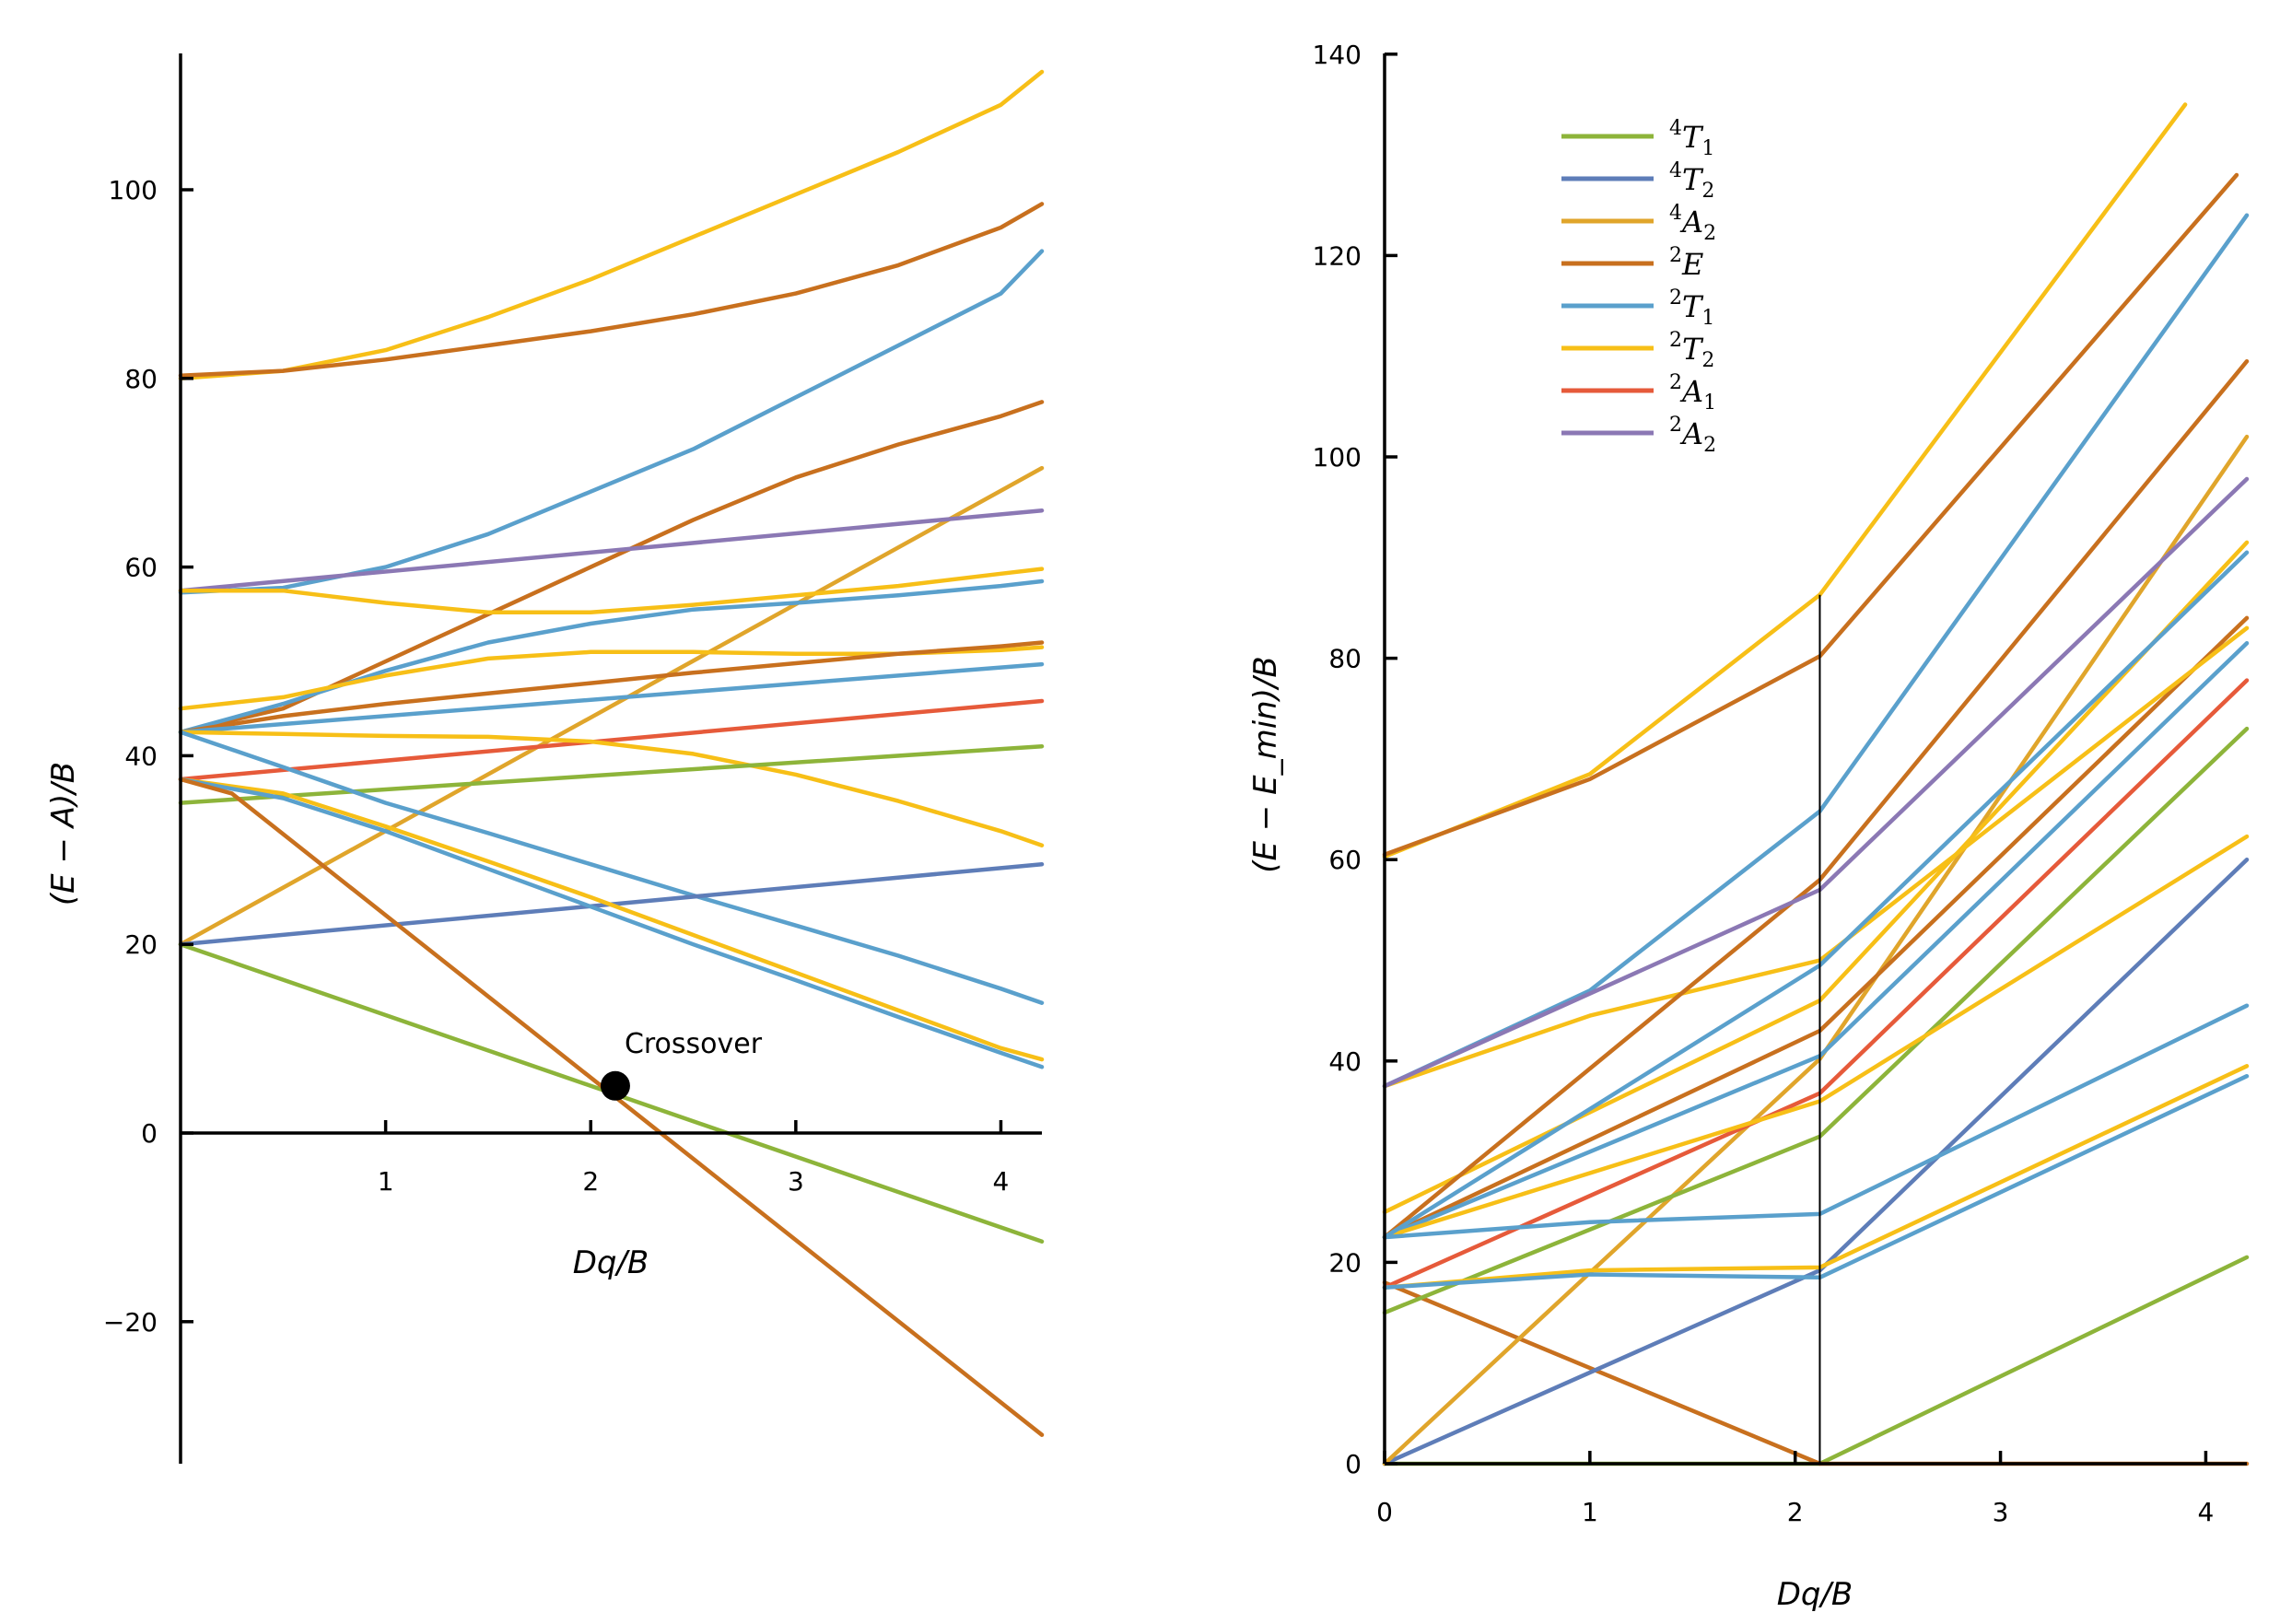 This screenshot has width=2280, height=1624. Describe the element at coordinates (1345, 1062) in the screenshot. I see `right-y-tick-label-40: 40` at that location.